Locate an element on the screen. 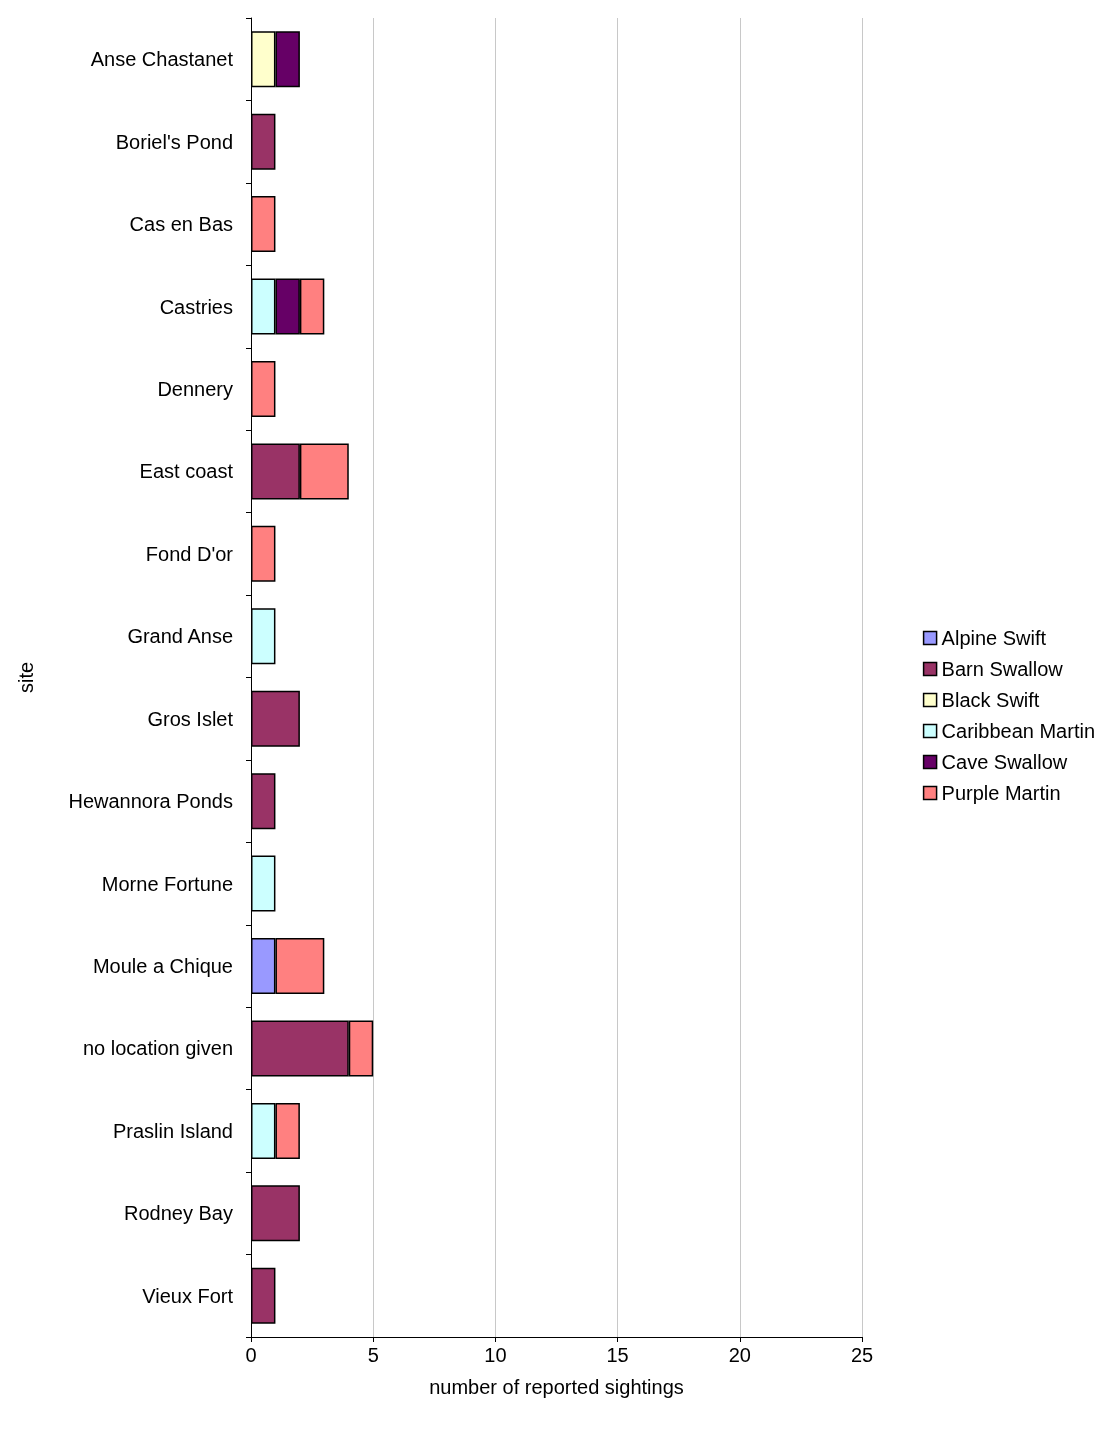 Image resolution: width=1108 pixels, height=1431 pixels. x-tick-label: 10 is located at coordinates (495, 1355).